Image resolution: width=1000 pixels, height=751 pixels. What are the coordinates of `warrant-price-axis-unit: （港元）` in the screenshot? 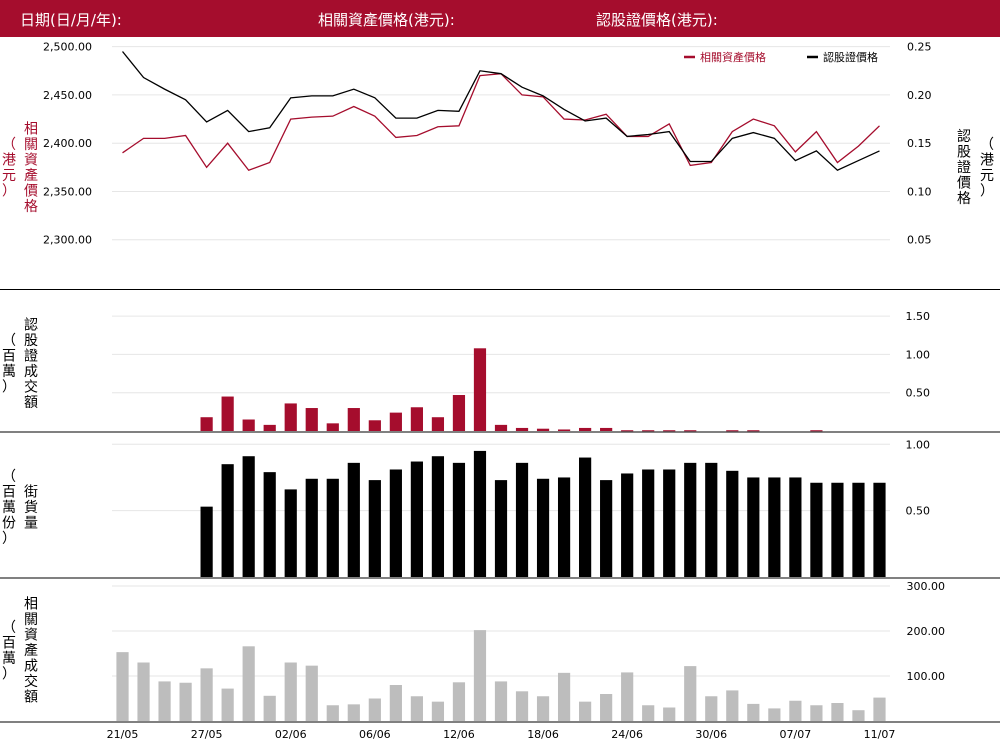 It's located at (987, 168).